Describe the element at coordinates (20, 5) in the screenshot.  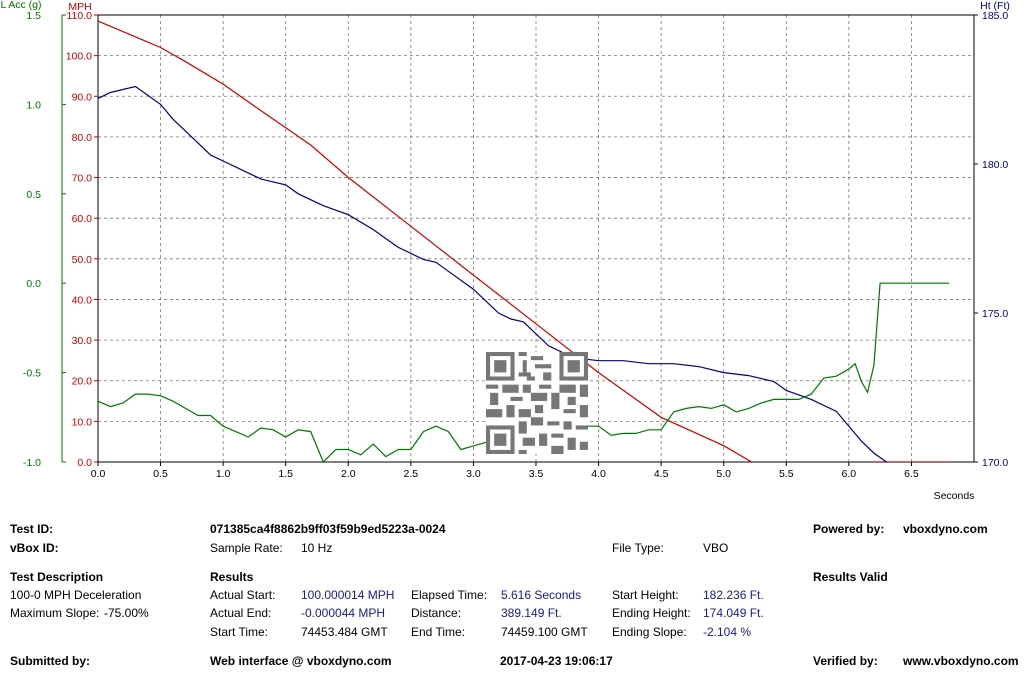
I see `lacc-axis-title: L Acc (g)` at that location.